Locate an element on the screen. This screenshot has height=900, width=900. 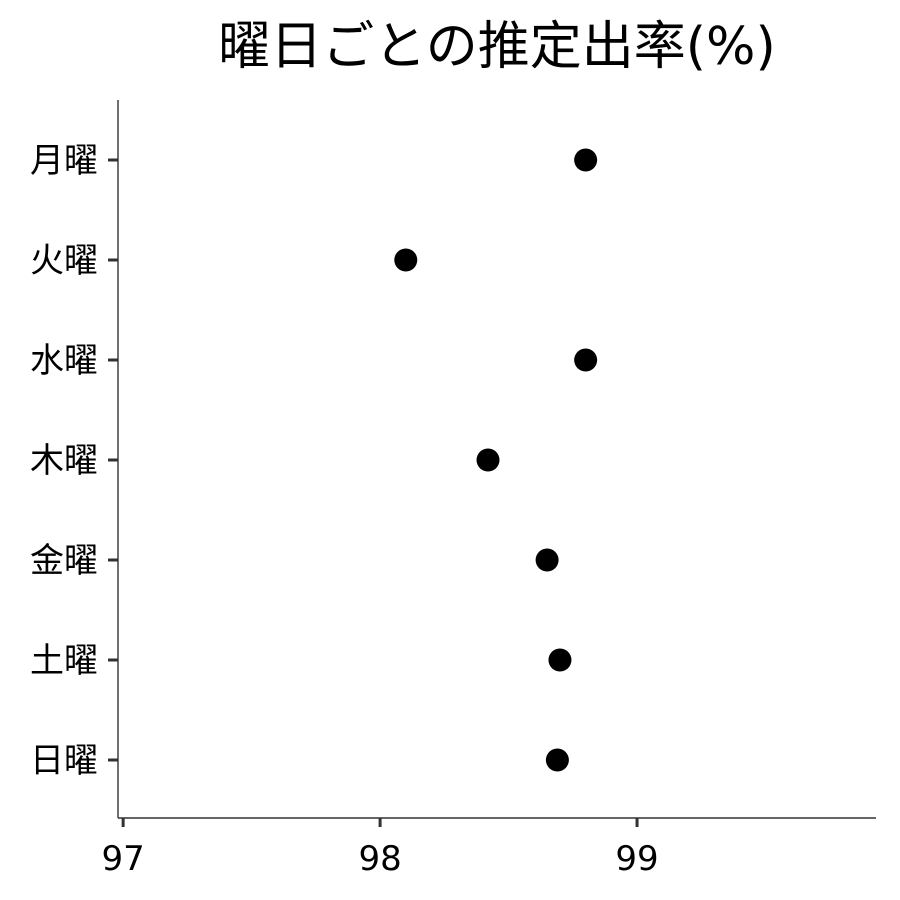
y-tick-label: 月曜 is located at coordinates (64, 161).